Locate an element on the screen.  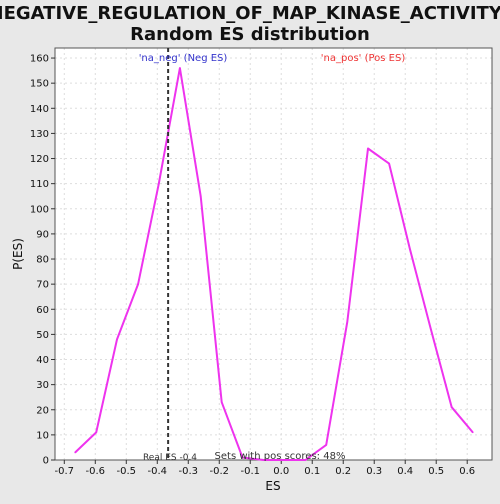
y-tick-label: 140 is located at coordinates (39, 109).